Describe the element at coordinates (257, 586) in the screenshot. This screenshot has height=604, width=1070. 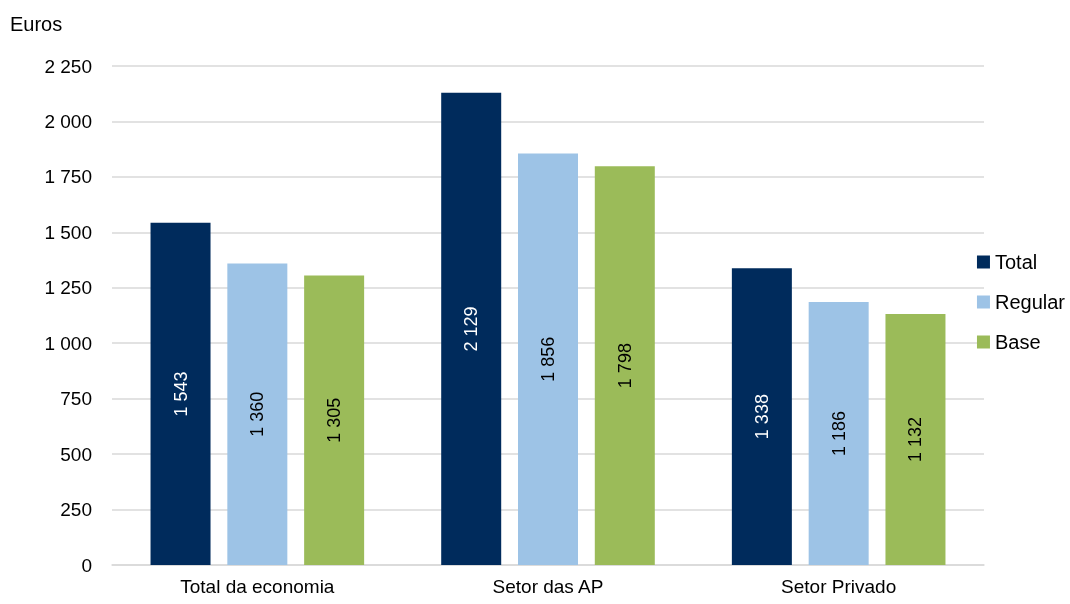
I see `x-tick-label: Total da economia` at that location.